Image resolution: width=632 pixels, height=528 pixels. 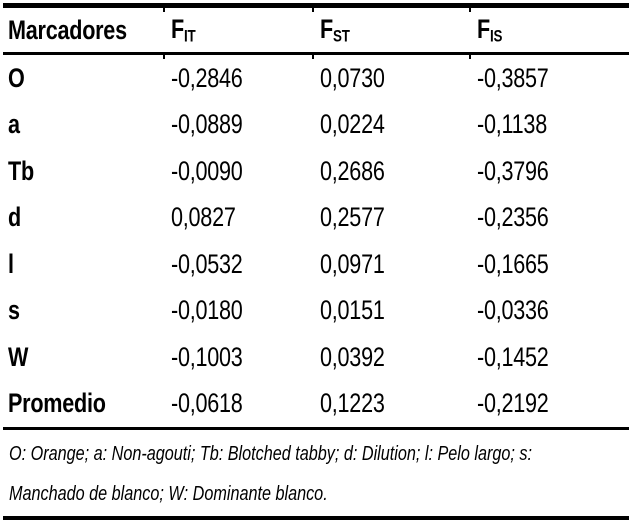 I want to click on row-label: W, so click(x=18, y=356).